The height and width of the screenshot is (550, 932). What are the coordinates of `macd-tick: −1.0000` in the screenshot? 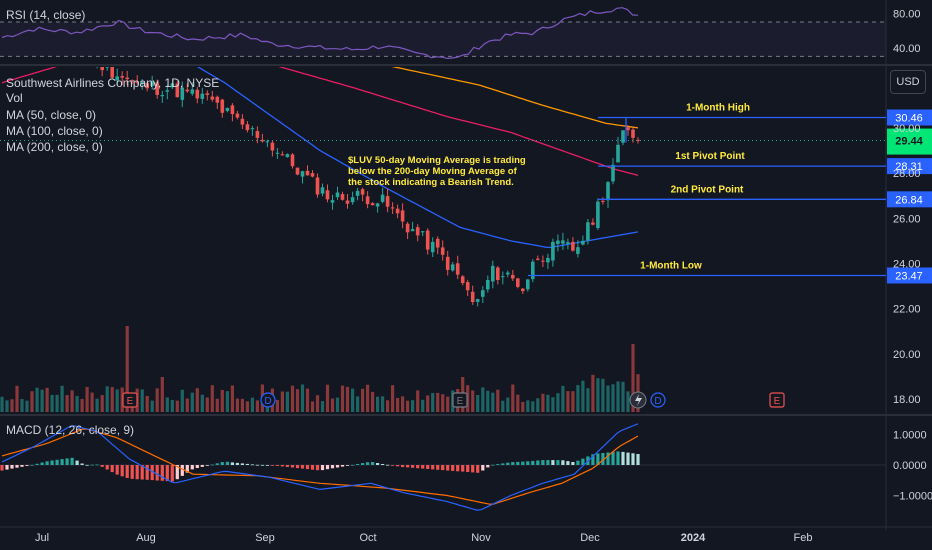 It's located at (912, 497).